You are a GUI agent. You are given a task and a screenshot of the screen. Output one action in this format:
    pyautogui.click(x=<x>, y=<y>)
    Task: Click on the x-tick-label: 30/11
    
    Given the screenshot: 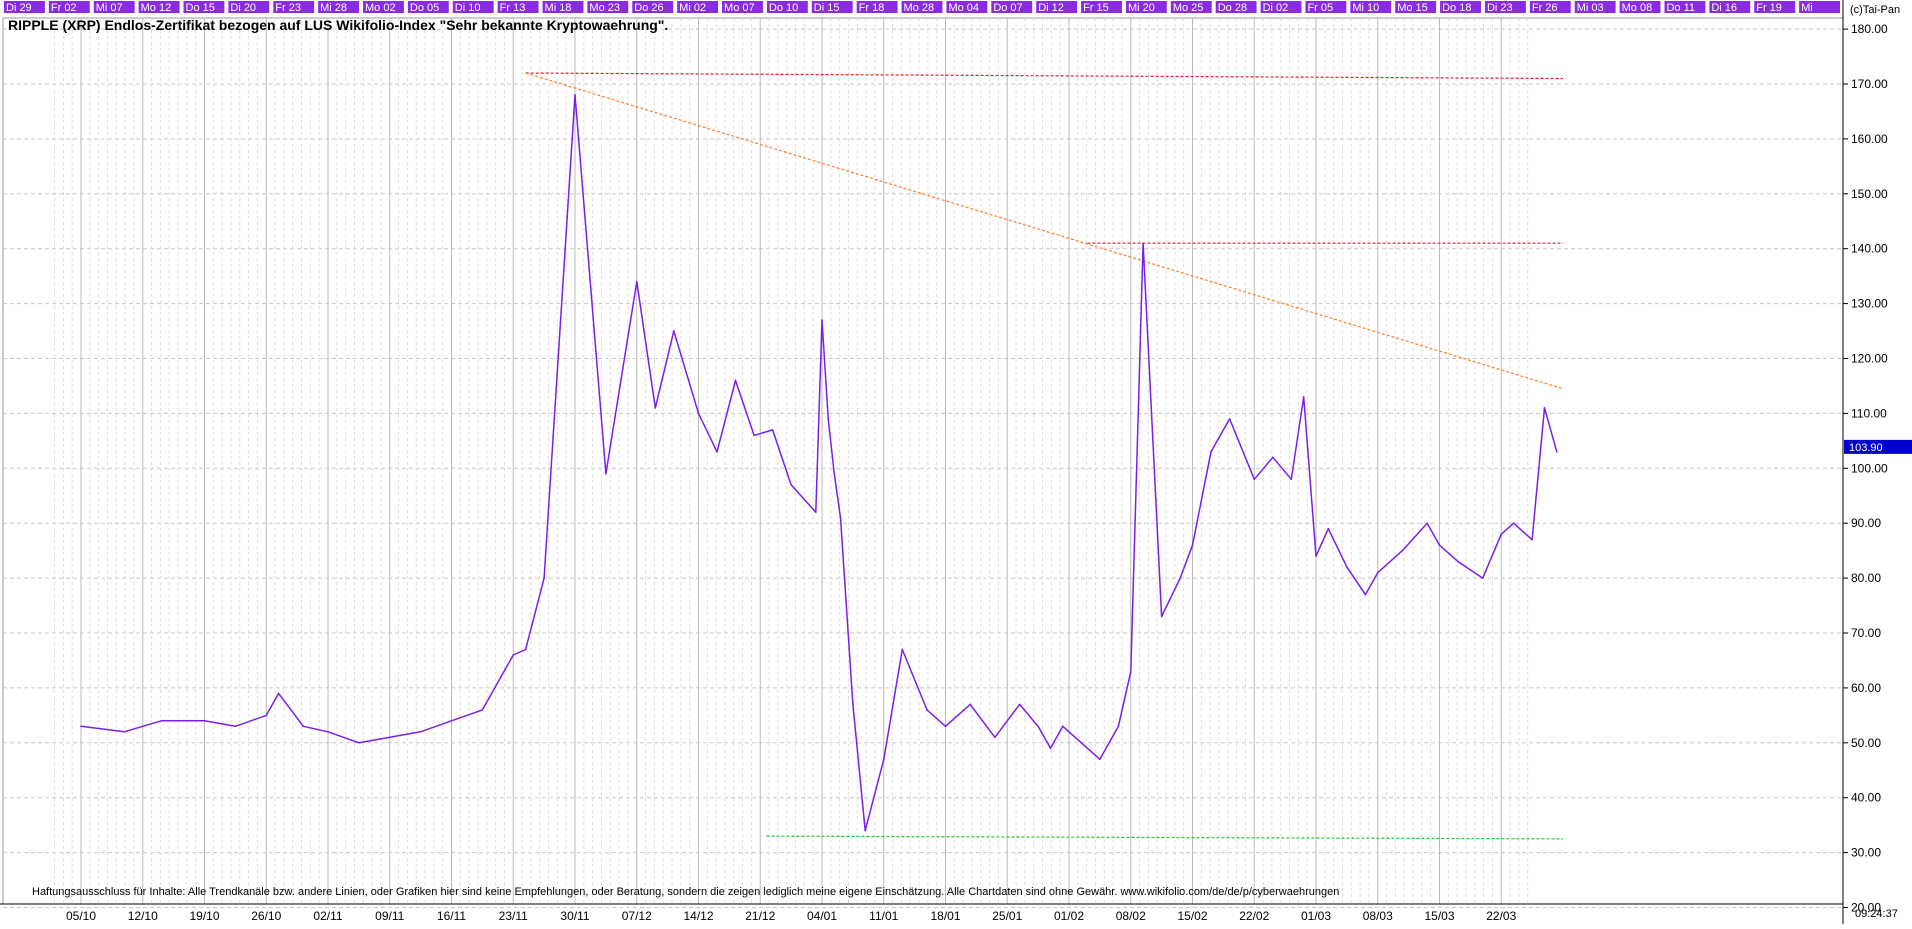 What is the action you would take?
    pyautogui.click(x=574, y=916)
    